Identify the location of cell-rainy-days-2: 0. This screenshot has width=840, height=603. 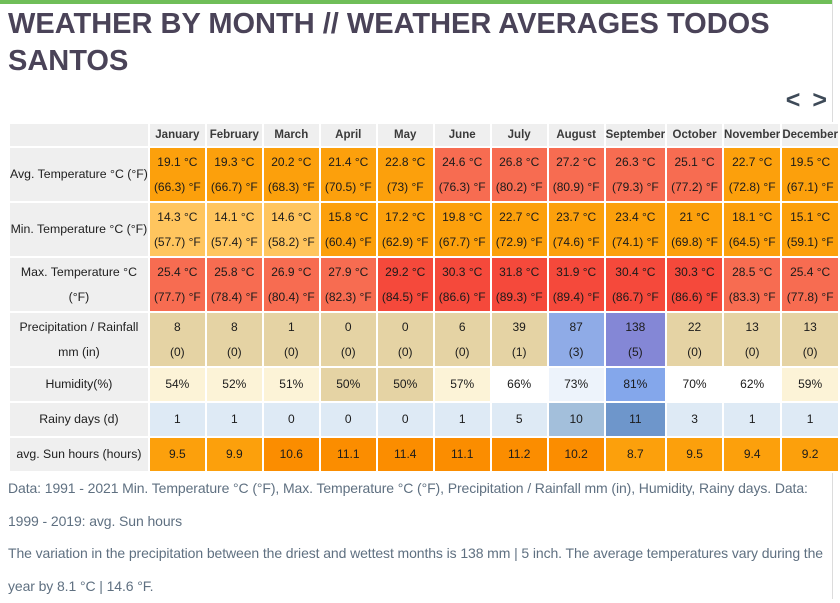
(291, 419).